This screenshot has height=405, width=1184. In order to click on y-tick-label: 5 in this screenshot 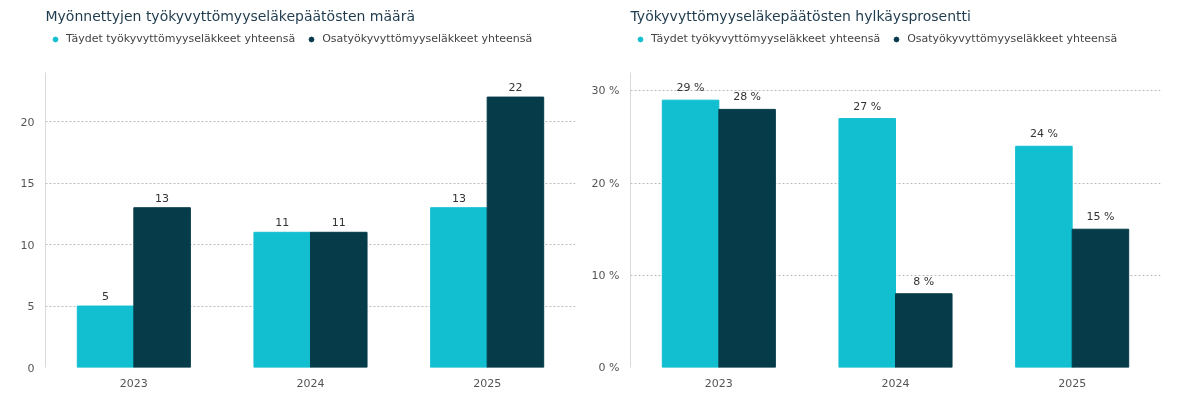, I will do `click(31, 307)`.